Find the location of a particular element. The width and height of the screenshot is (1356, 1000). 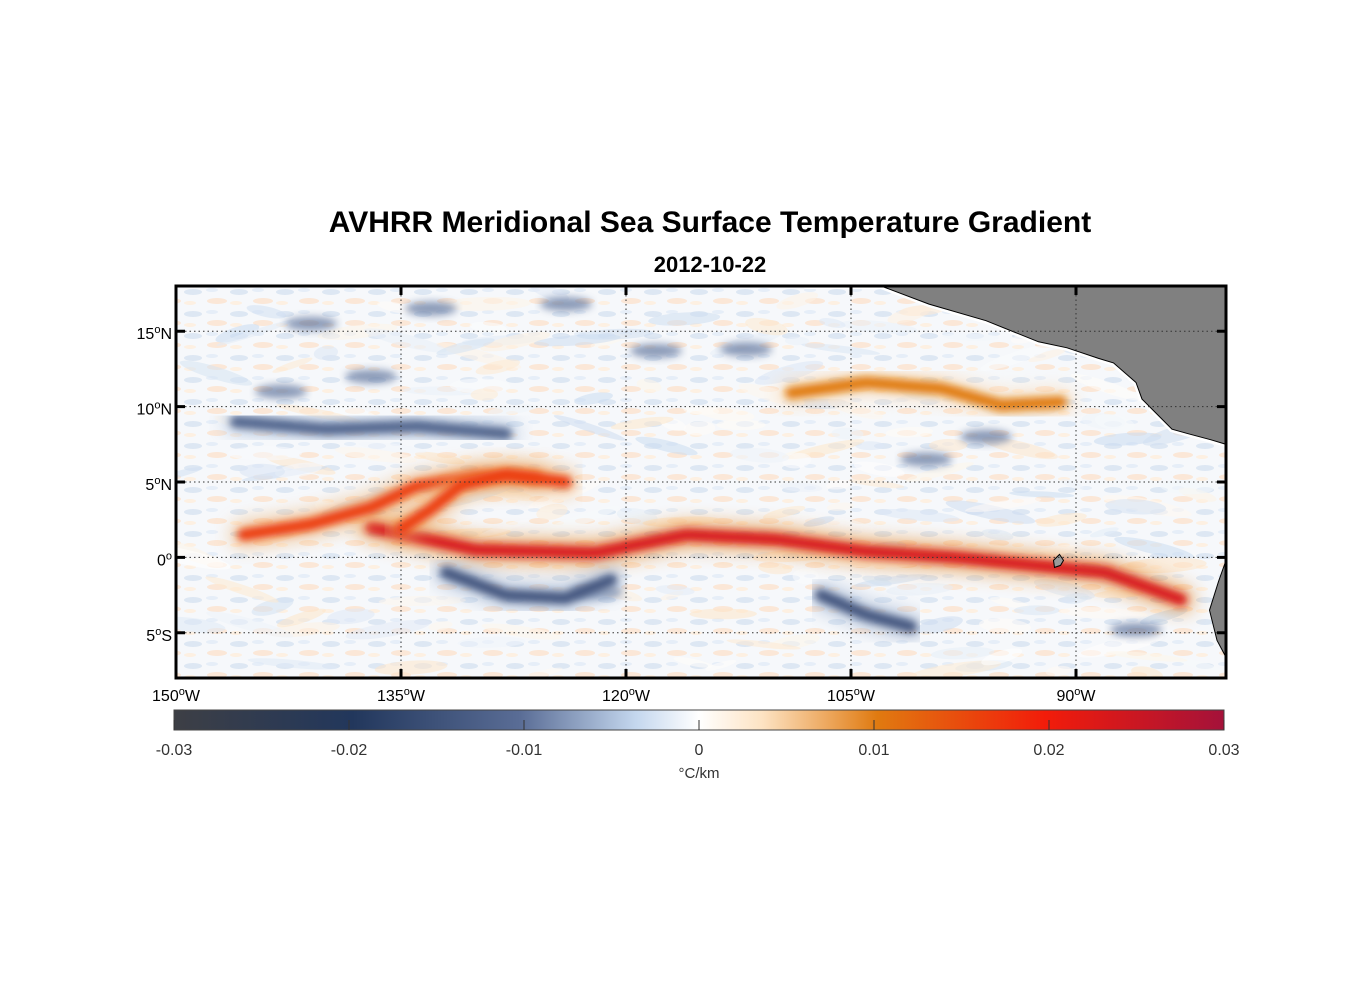

y-tick-label: 10oN is located at coordinates (154, 409).